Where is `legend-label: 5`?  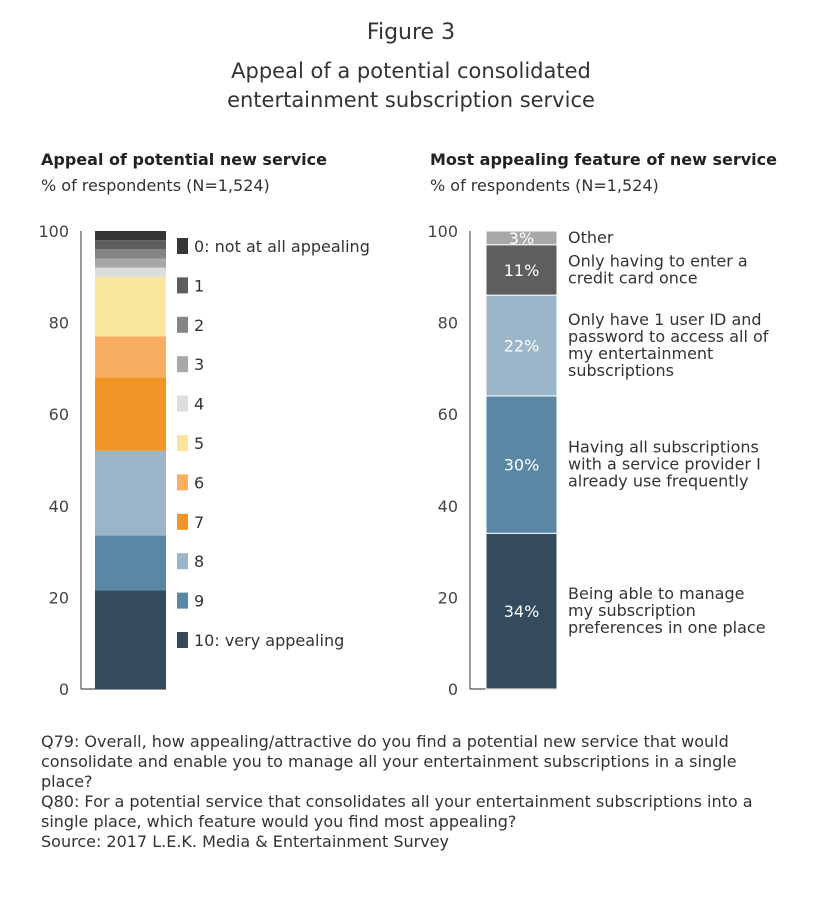 legend-label: 5 is located at coordinates (199, 443).